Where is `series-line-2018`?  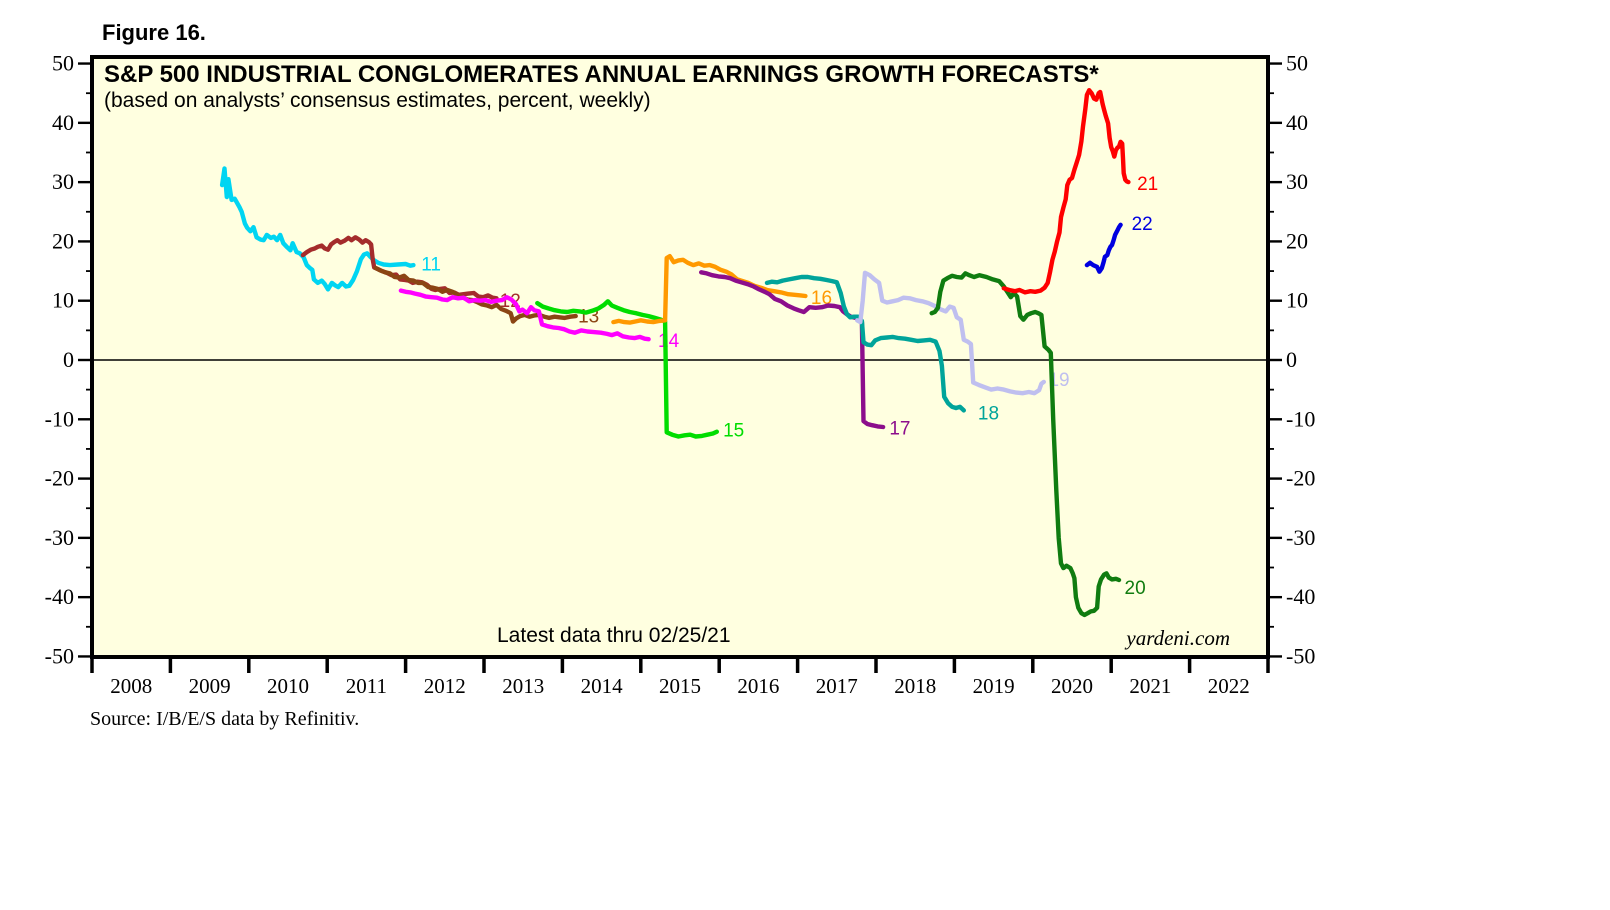
series-line-2018 is located at coordinates (865, 343).